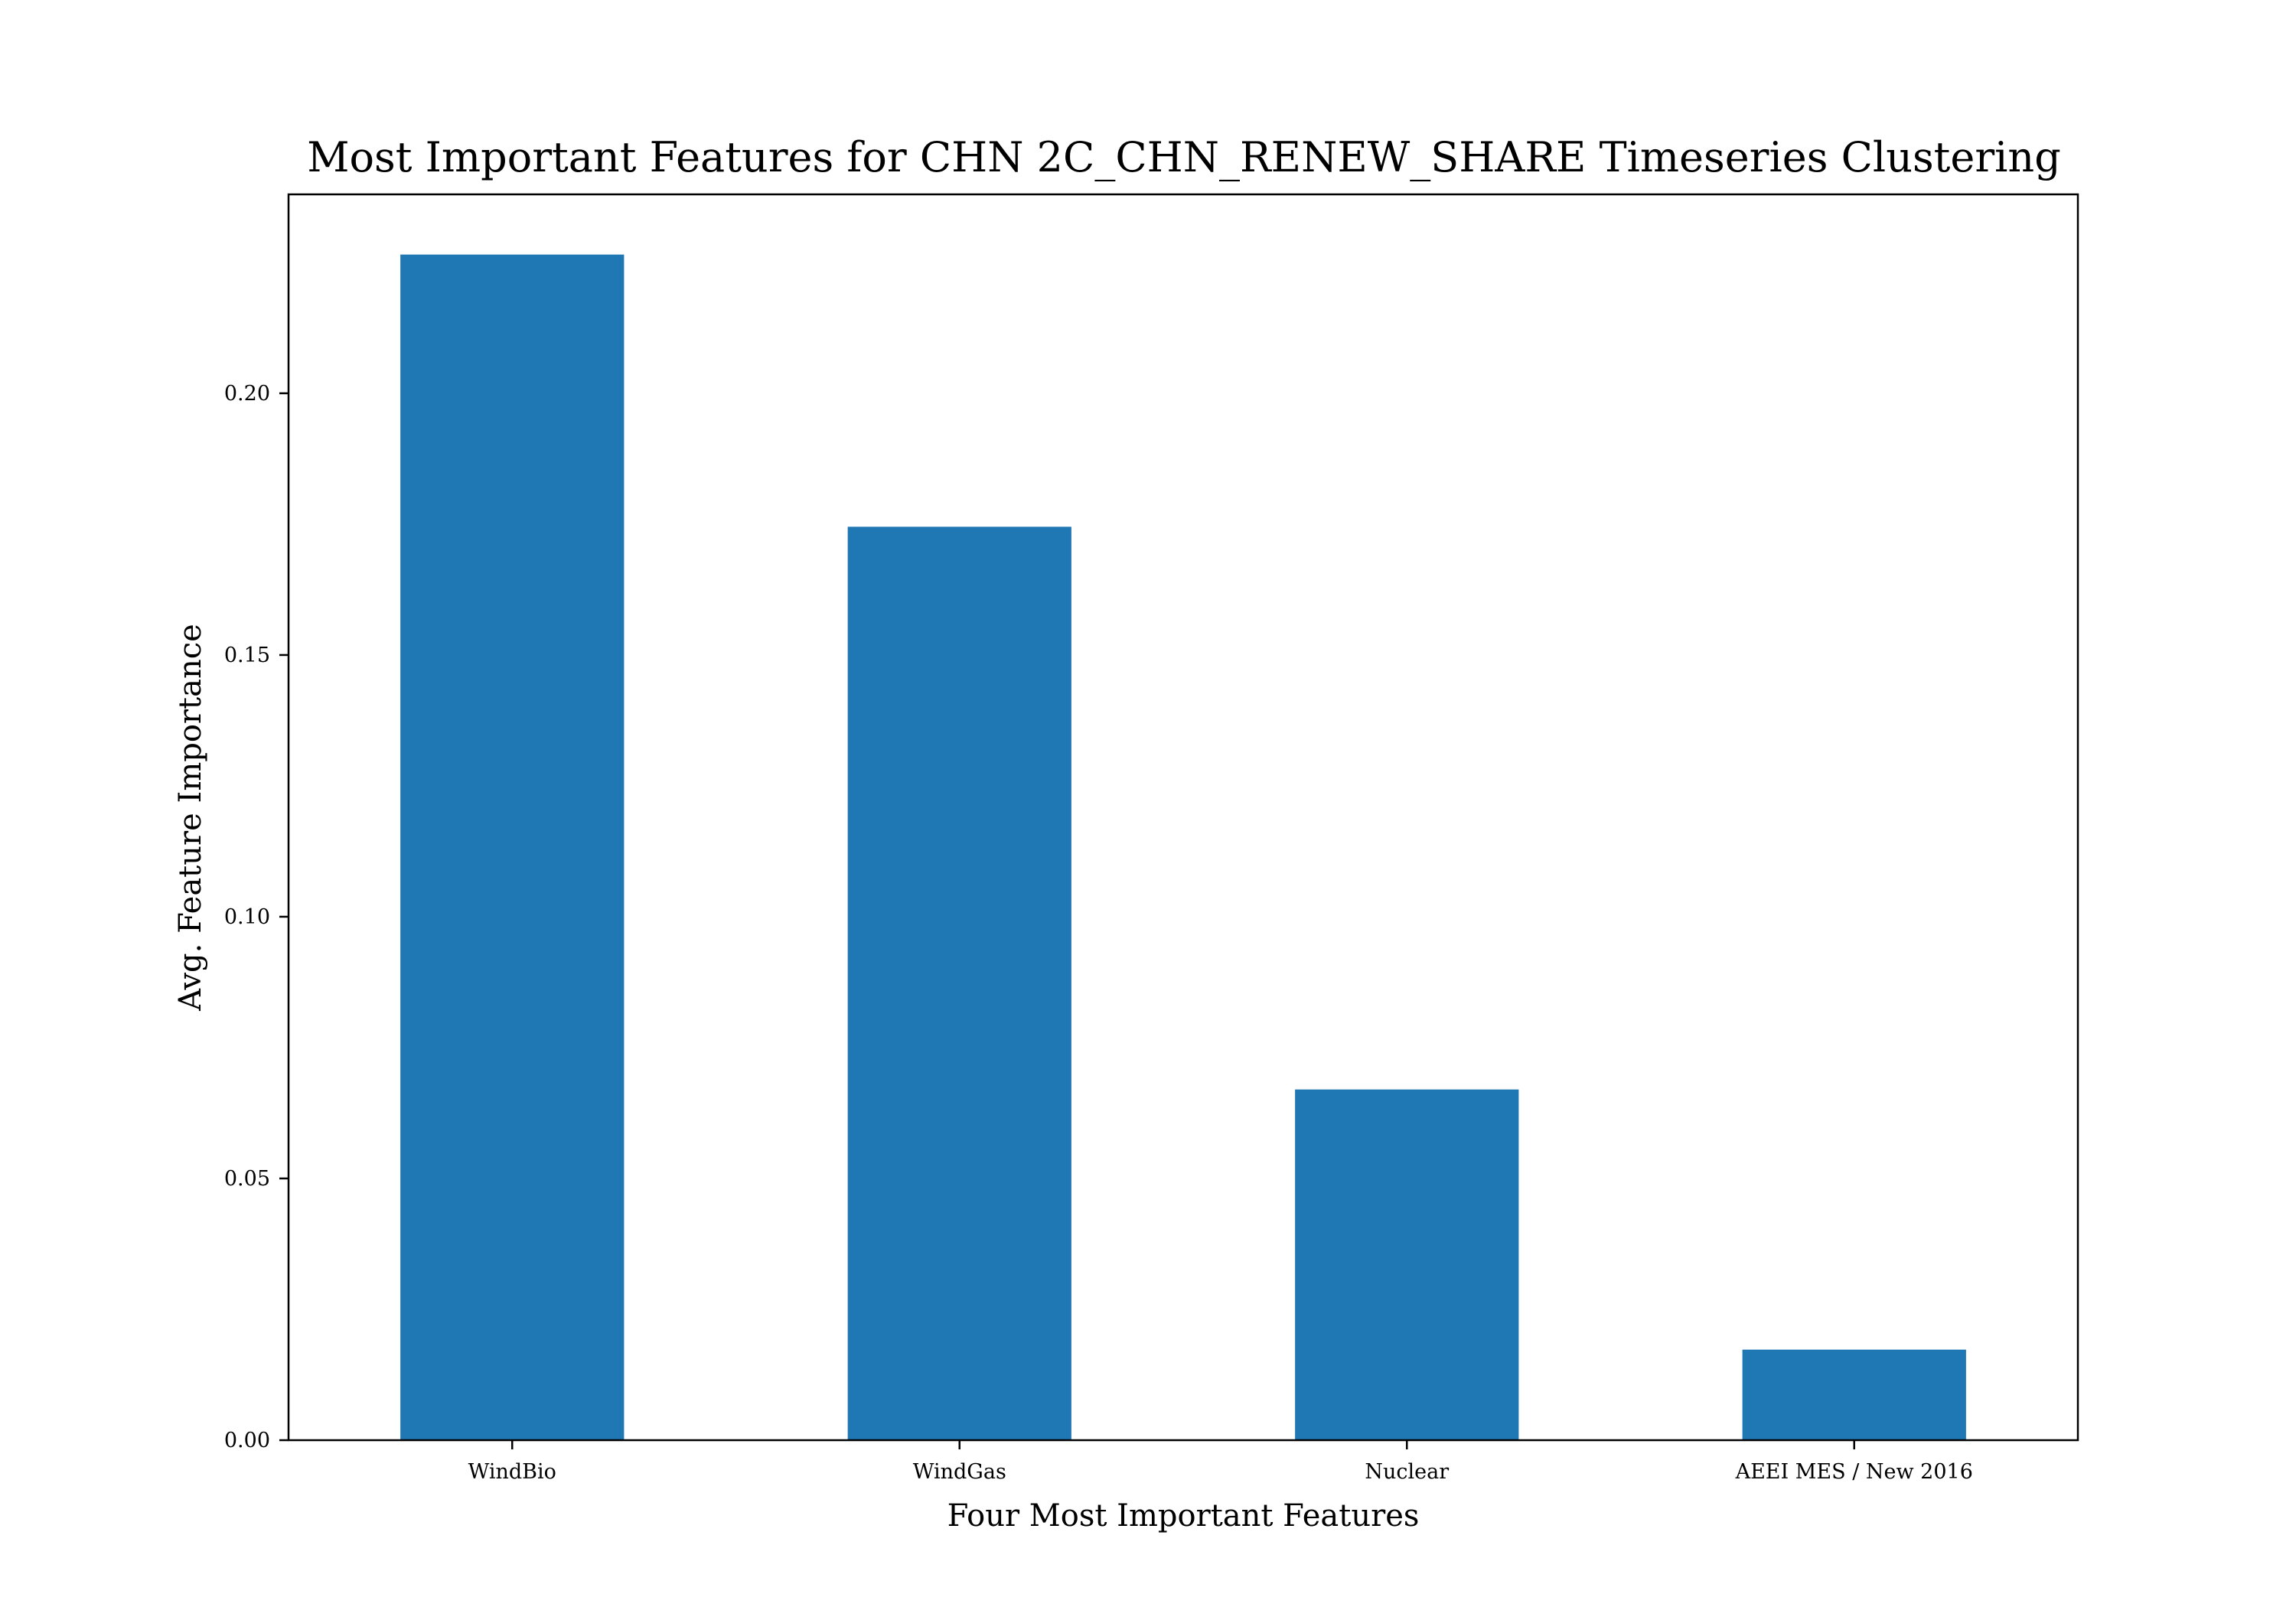 The width and height of the screenshot is (2296, 1607). Describe the element at coordinates (247, 917) in the screenshot. I see `y-tick-label: 0.10` at that location.